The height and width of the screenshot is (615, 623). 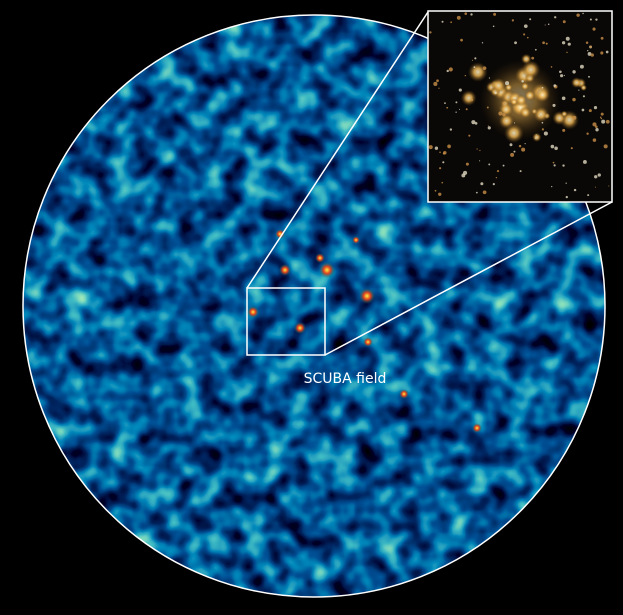 What do you see at coordinates (345, 379) in the screenshot?
I see `scuba-label: SCUBA field` at bounding box center [345, 379].